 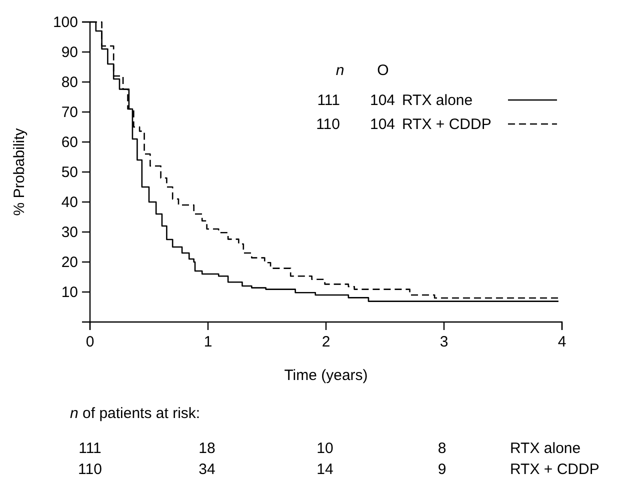 I want to click on x-tick-label: 2, so click(x=326, y=342).